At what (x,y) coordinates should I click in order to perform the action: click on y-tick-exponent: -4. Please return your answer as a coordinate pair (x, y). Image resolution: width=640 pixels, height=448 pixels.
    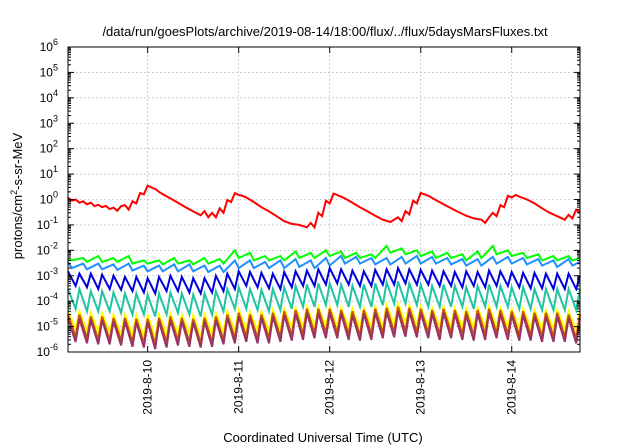
    Looking at the image, I should click on (54, 296).